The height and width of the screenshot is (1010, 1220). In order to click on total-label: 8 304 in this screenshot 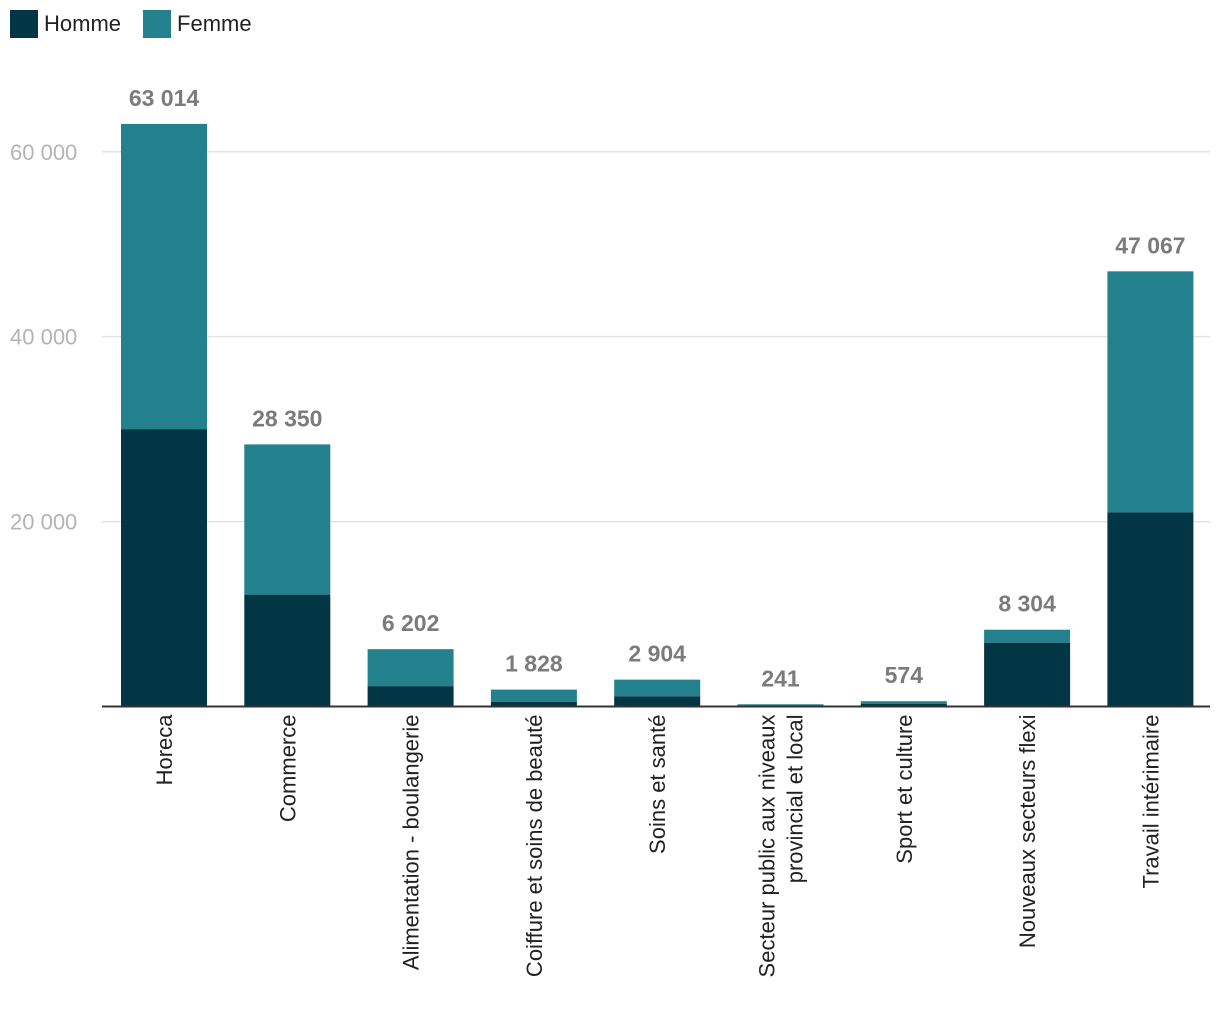, I will do `click(1027, 604)`.